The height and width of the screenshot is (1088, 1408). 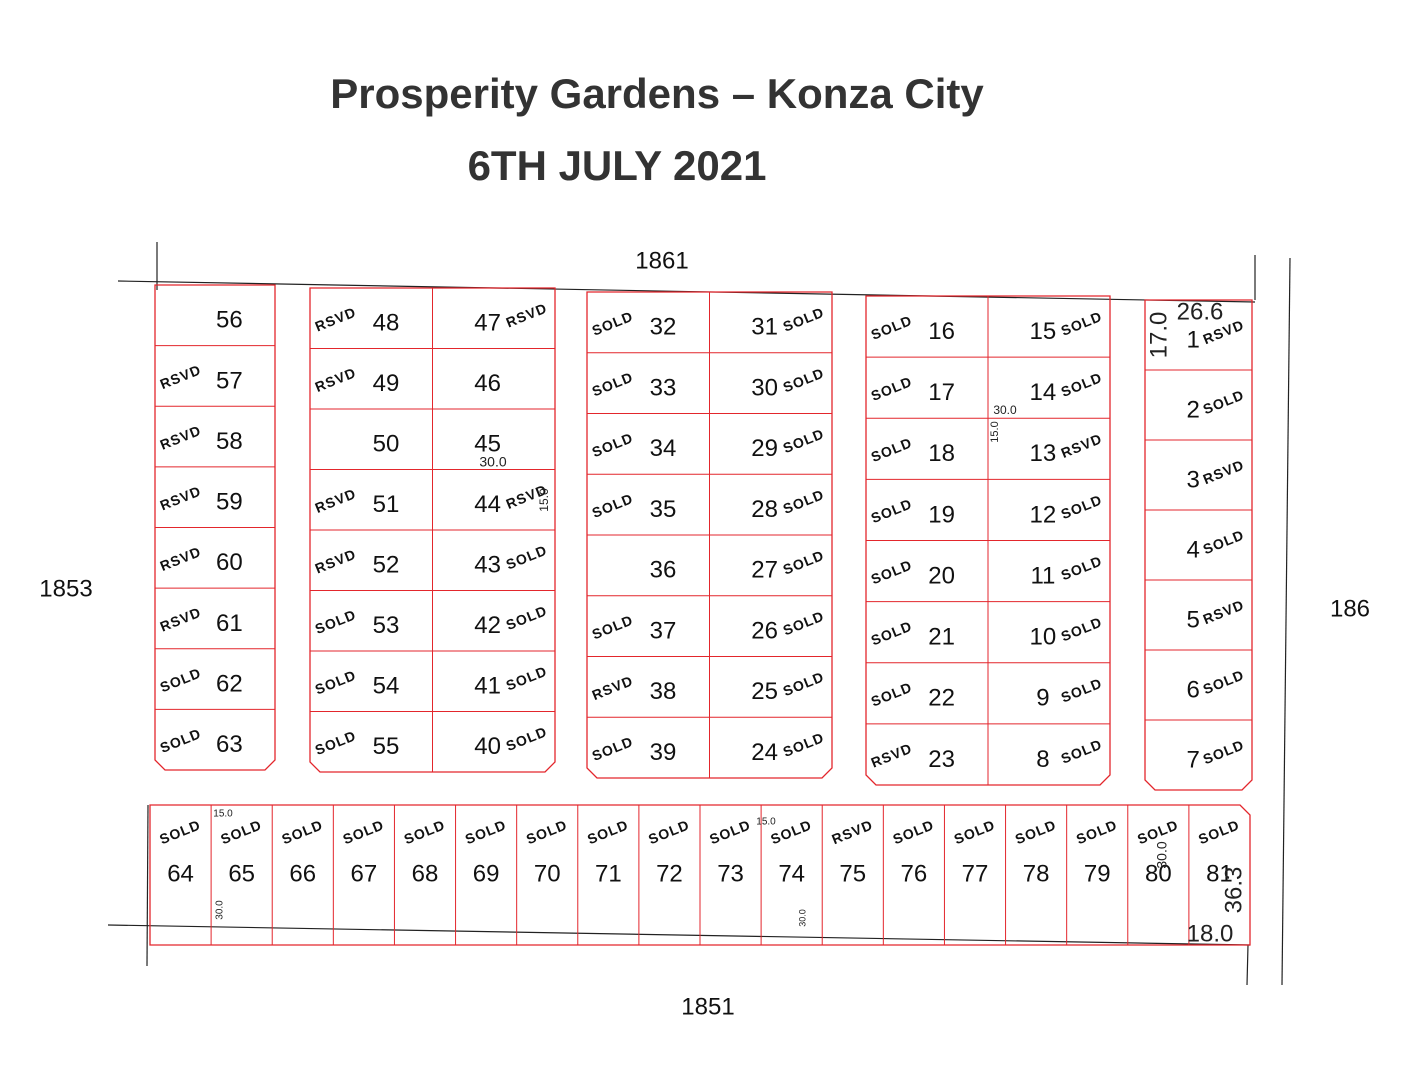 I want to click on plot-number: 28, so click(x=764, y=509).